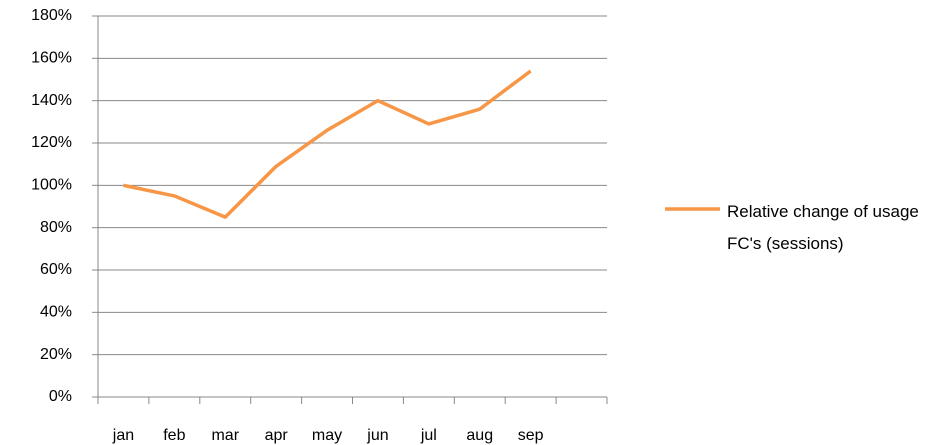  I want to click on y-tick-label: 100%, so click(51, 185).